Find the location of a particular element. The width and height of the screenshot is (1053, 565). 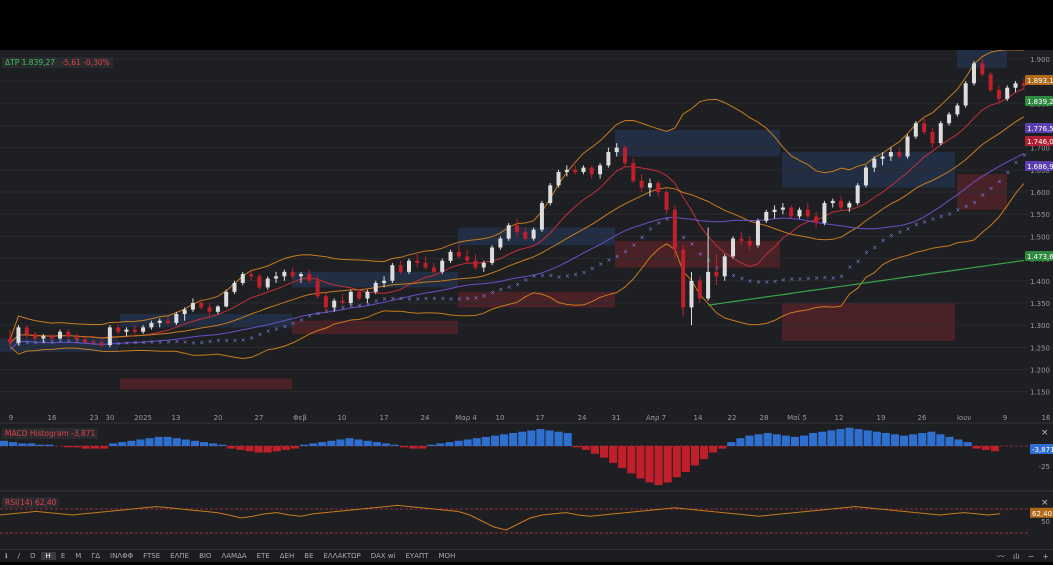

macd-legend: MACD Histogram -3,871 is located at coordinates (50, 433).